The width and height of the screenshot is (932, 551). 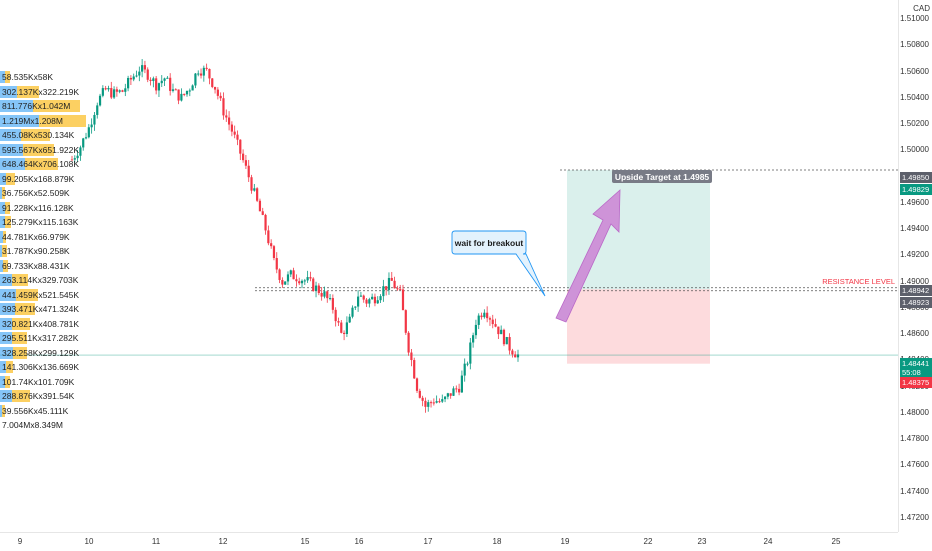 What do you see at coordinates (36, 236) in the screenshot?
I see `volume-profile-label: 44.781Kx66.979K` at bounding box center [36, 236].